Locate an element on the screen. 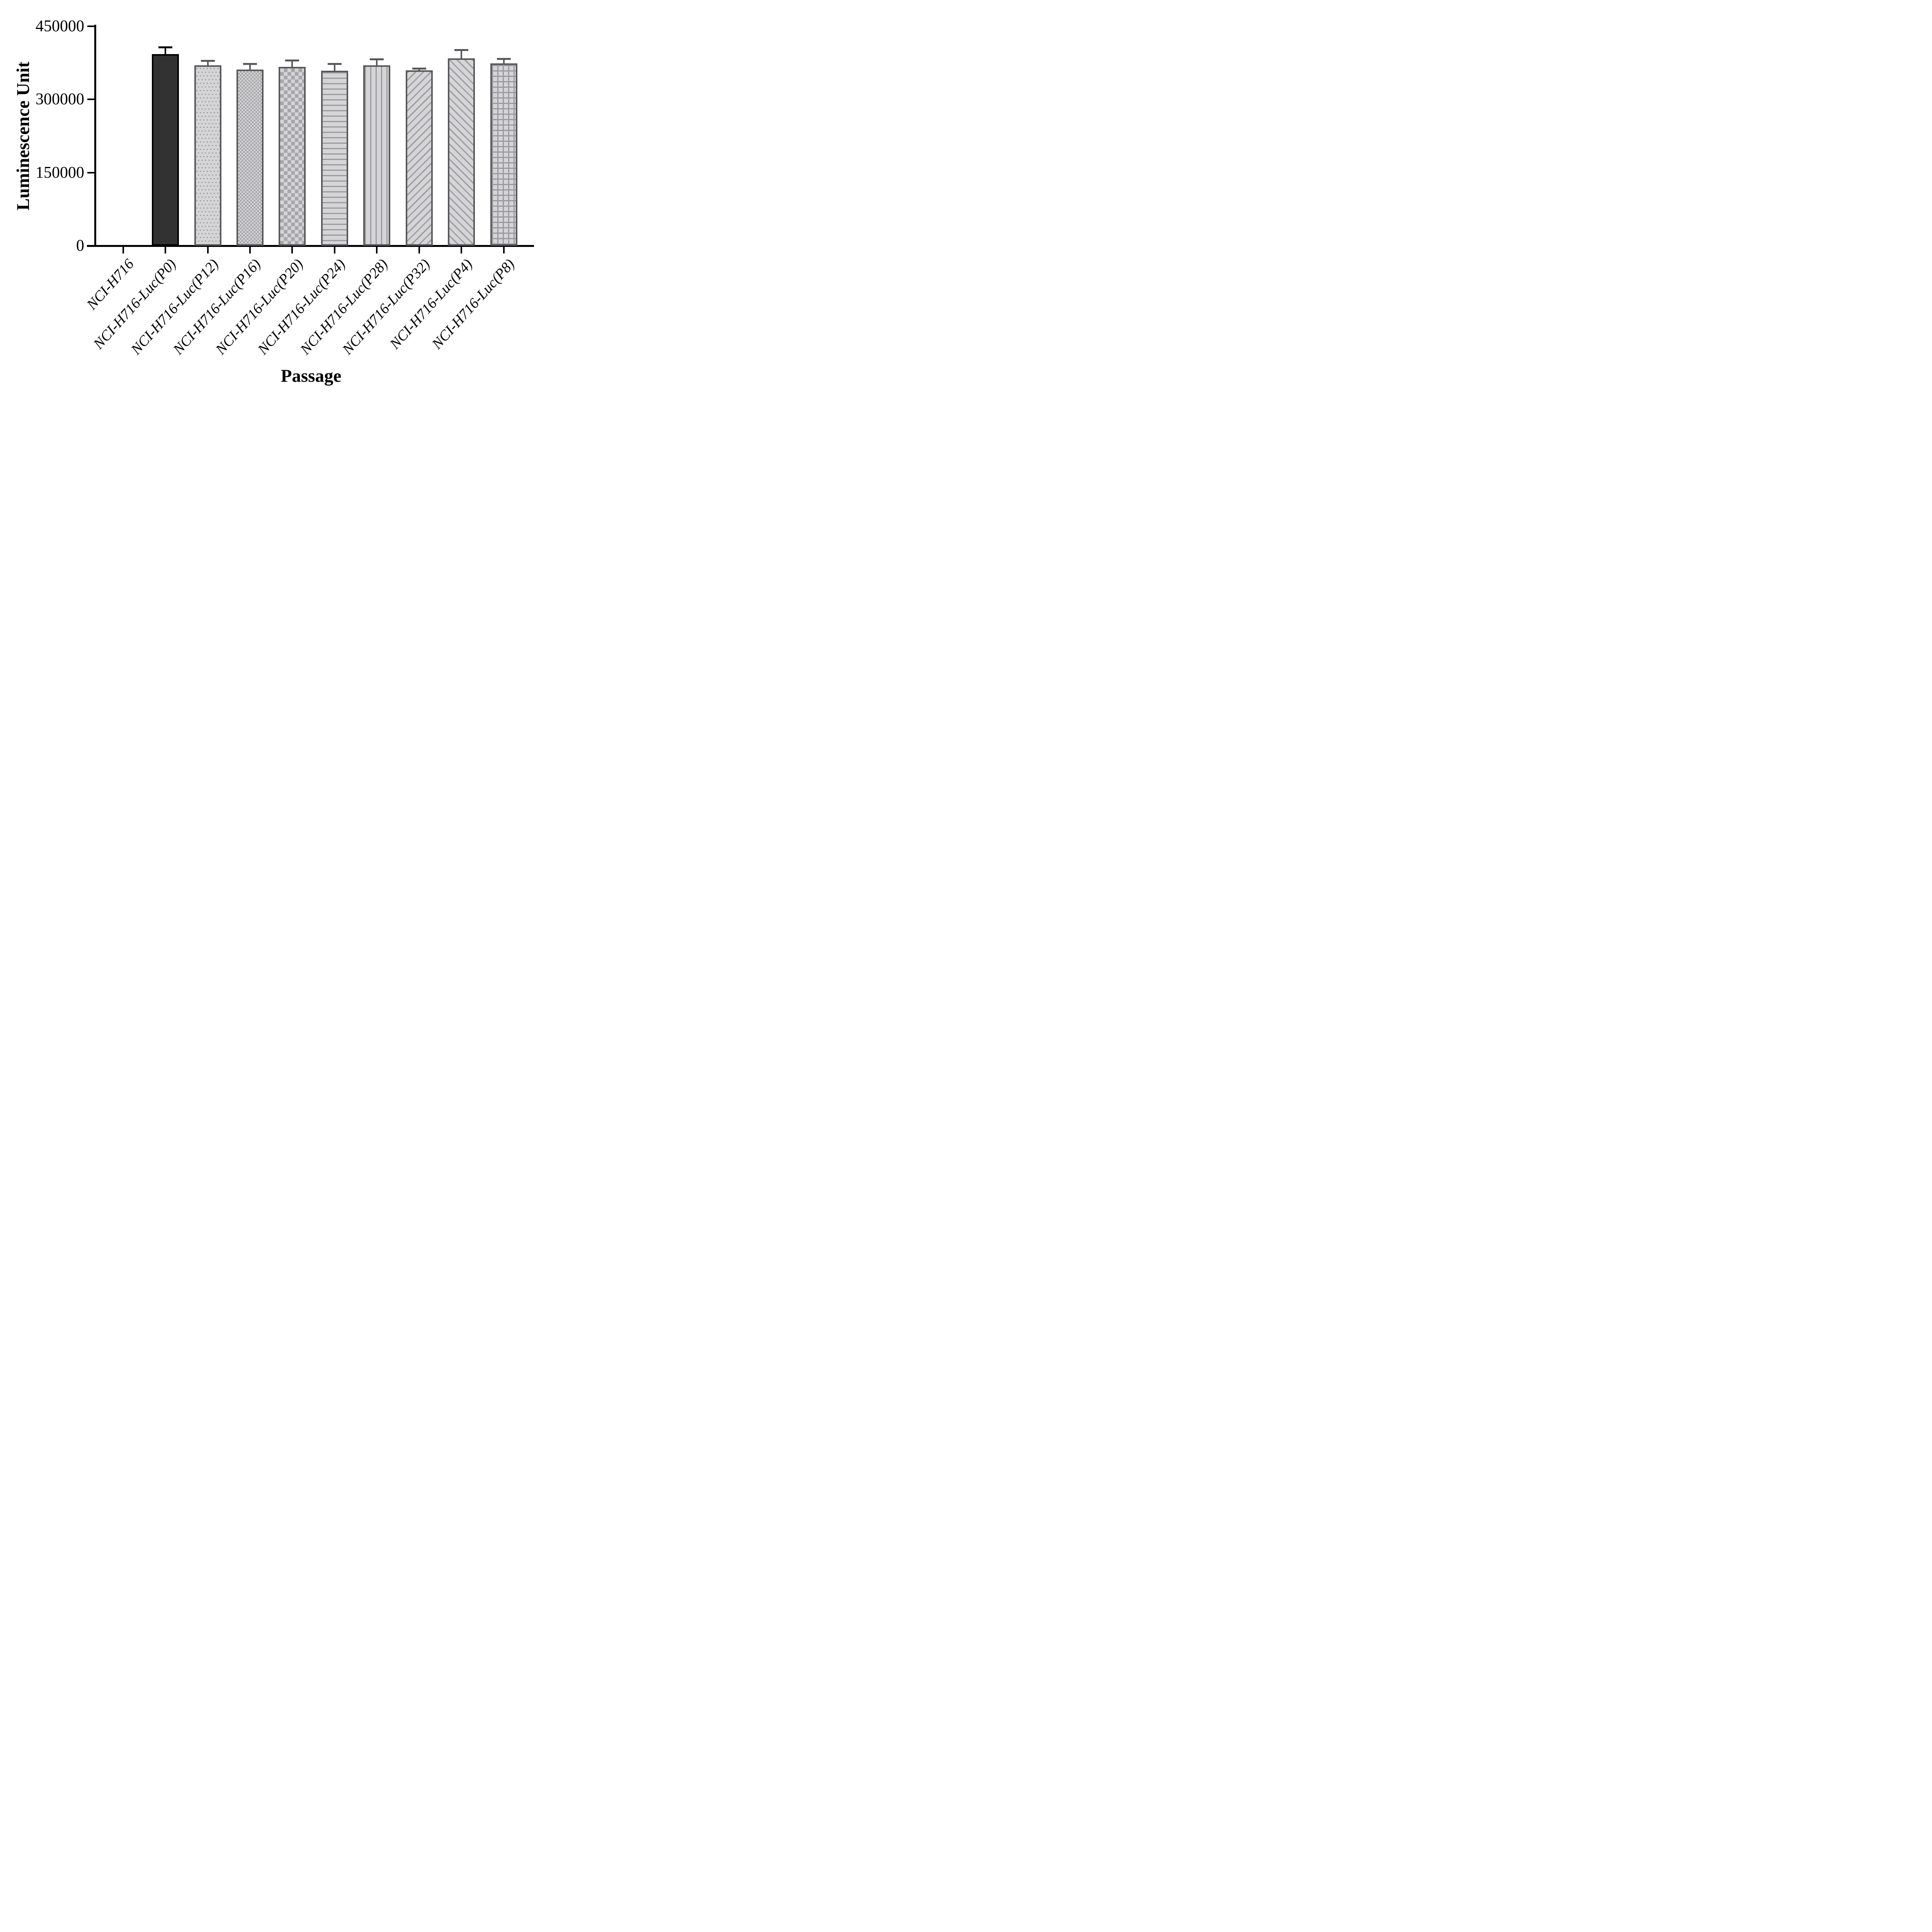 Image resolution: width=1932 pixels, height=1932 pixels. bar-nci-h716-luc-p4 is located at coordinates (461, 152).